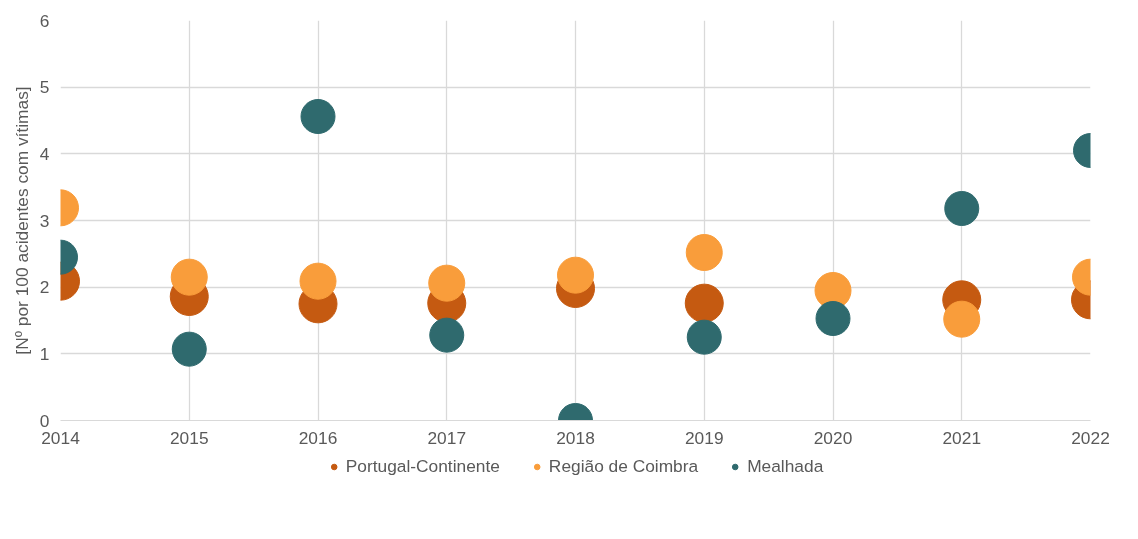 The width and height of the screenshot is (1138, 539). What do you see at coordinates (447, 437) in the screenshot?
I see `x-tick-label: 2017` at bounding box center [447, 437].